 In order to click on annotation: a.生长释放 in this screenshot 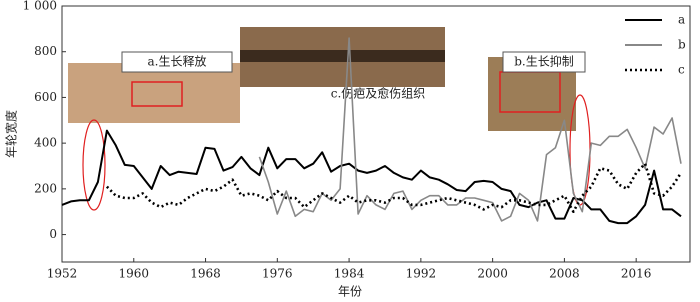, I will do `click(177, 61)`.